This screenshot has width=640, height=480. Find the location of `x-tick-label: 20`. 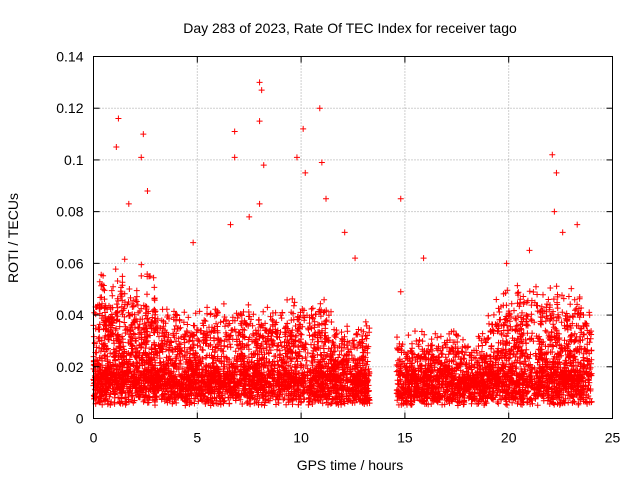

x-tick-label: 20 is located at coordinates (509, 438).